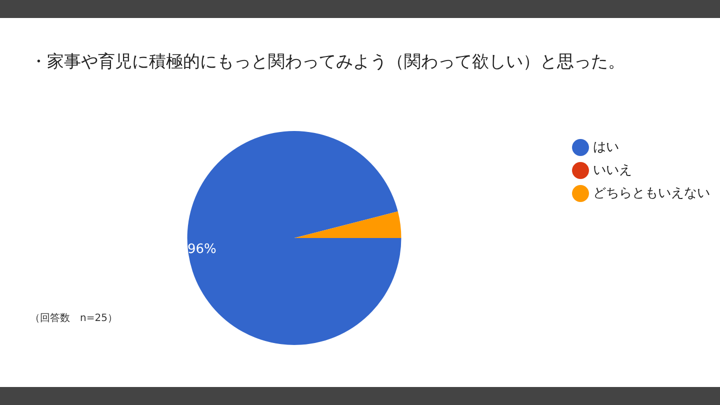  What do you see at coordinates (606, 147) in the screenshot?
I see `legend-label: はい` at bounding box center [606, 147].